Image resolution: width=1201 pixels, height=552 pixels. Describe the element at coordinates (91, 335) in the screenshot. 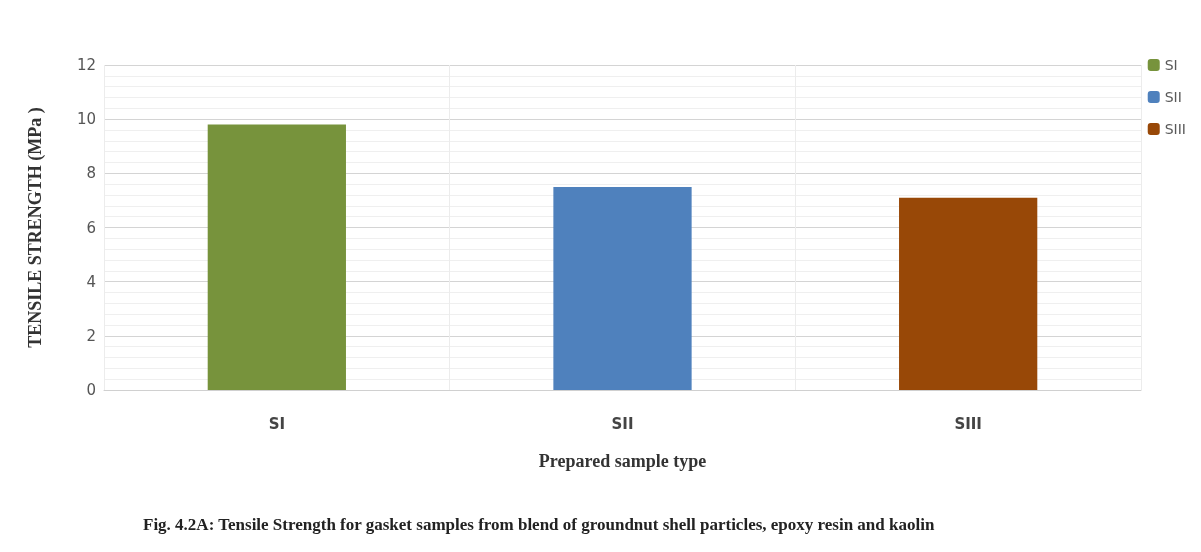

I see `y-tick-label: 2` at that location.